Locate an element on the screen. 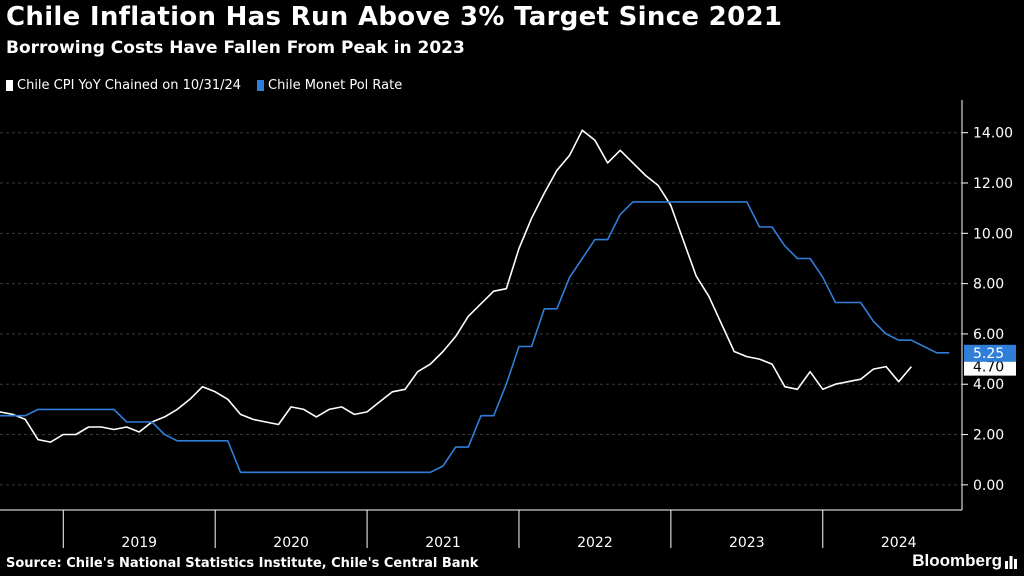 Image resolution: width=1024 pixels, height=576 pixels. legend-label-cpi: Chile CPI YoY Chained on 10/31/24 is located at coordinates (129, 85).